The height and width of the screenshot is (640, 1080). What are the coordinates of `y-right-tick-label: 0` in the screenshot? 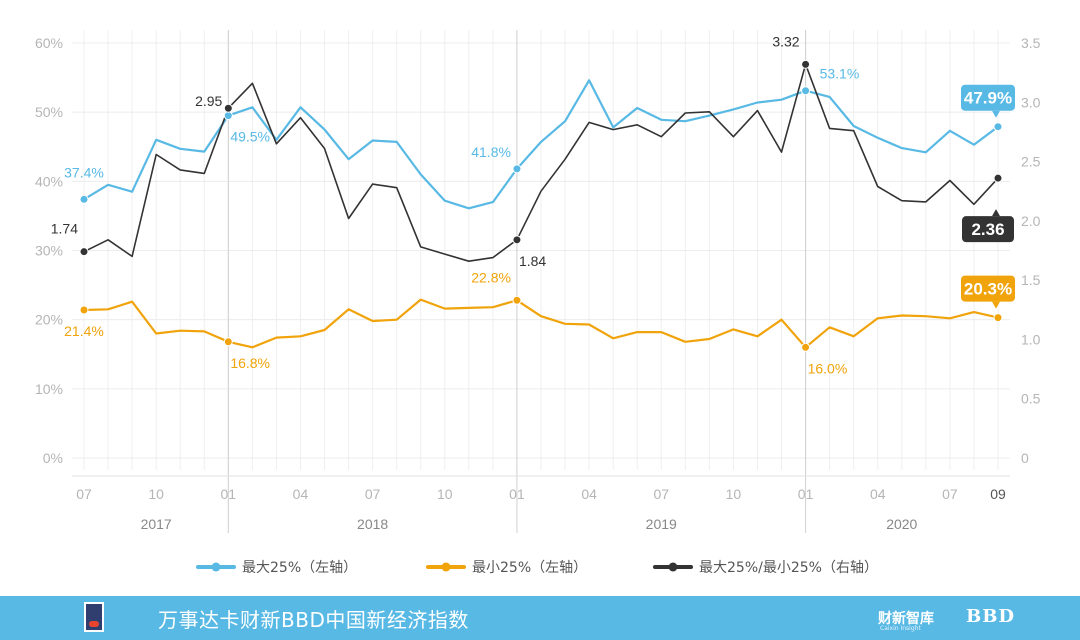 It's located at (1025, 458).